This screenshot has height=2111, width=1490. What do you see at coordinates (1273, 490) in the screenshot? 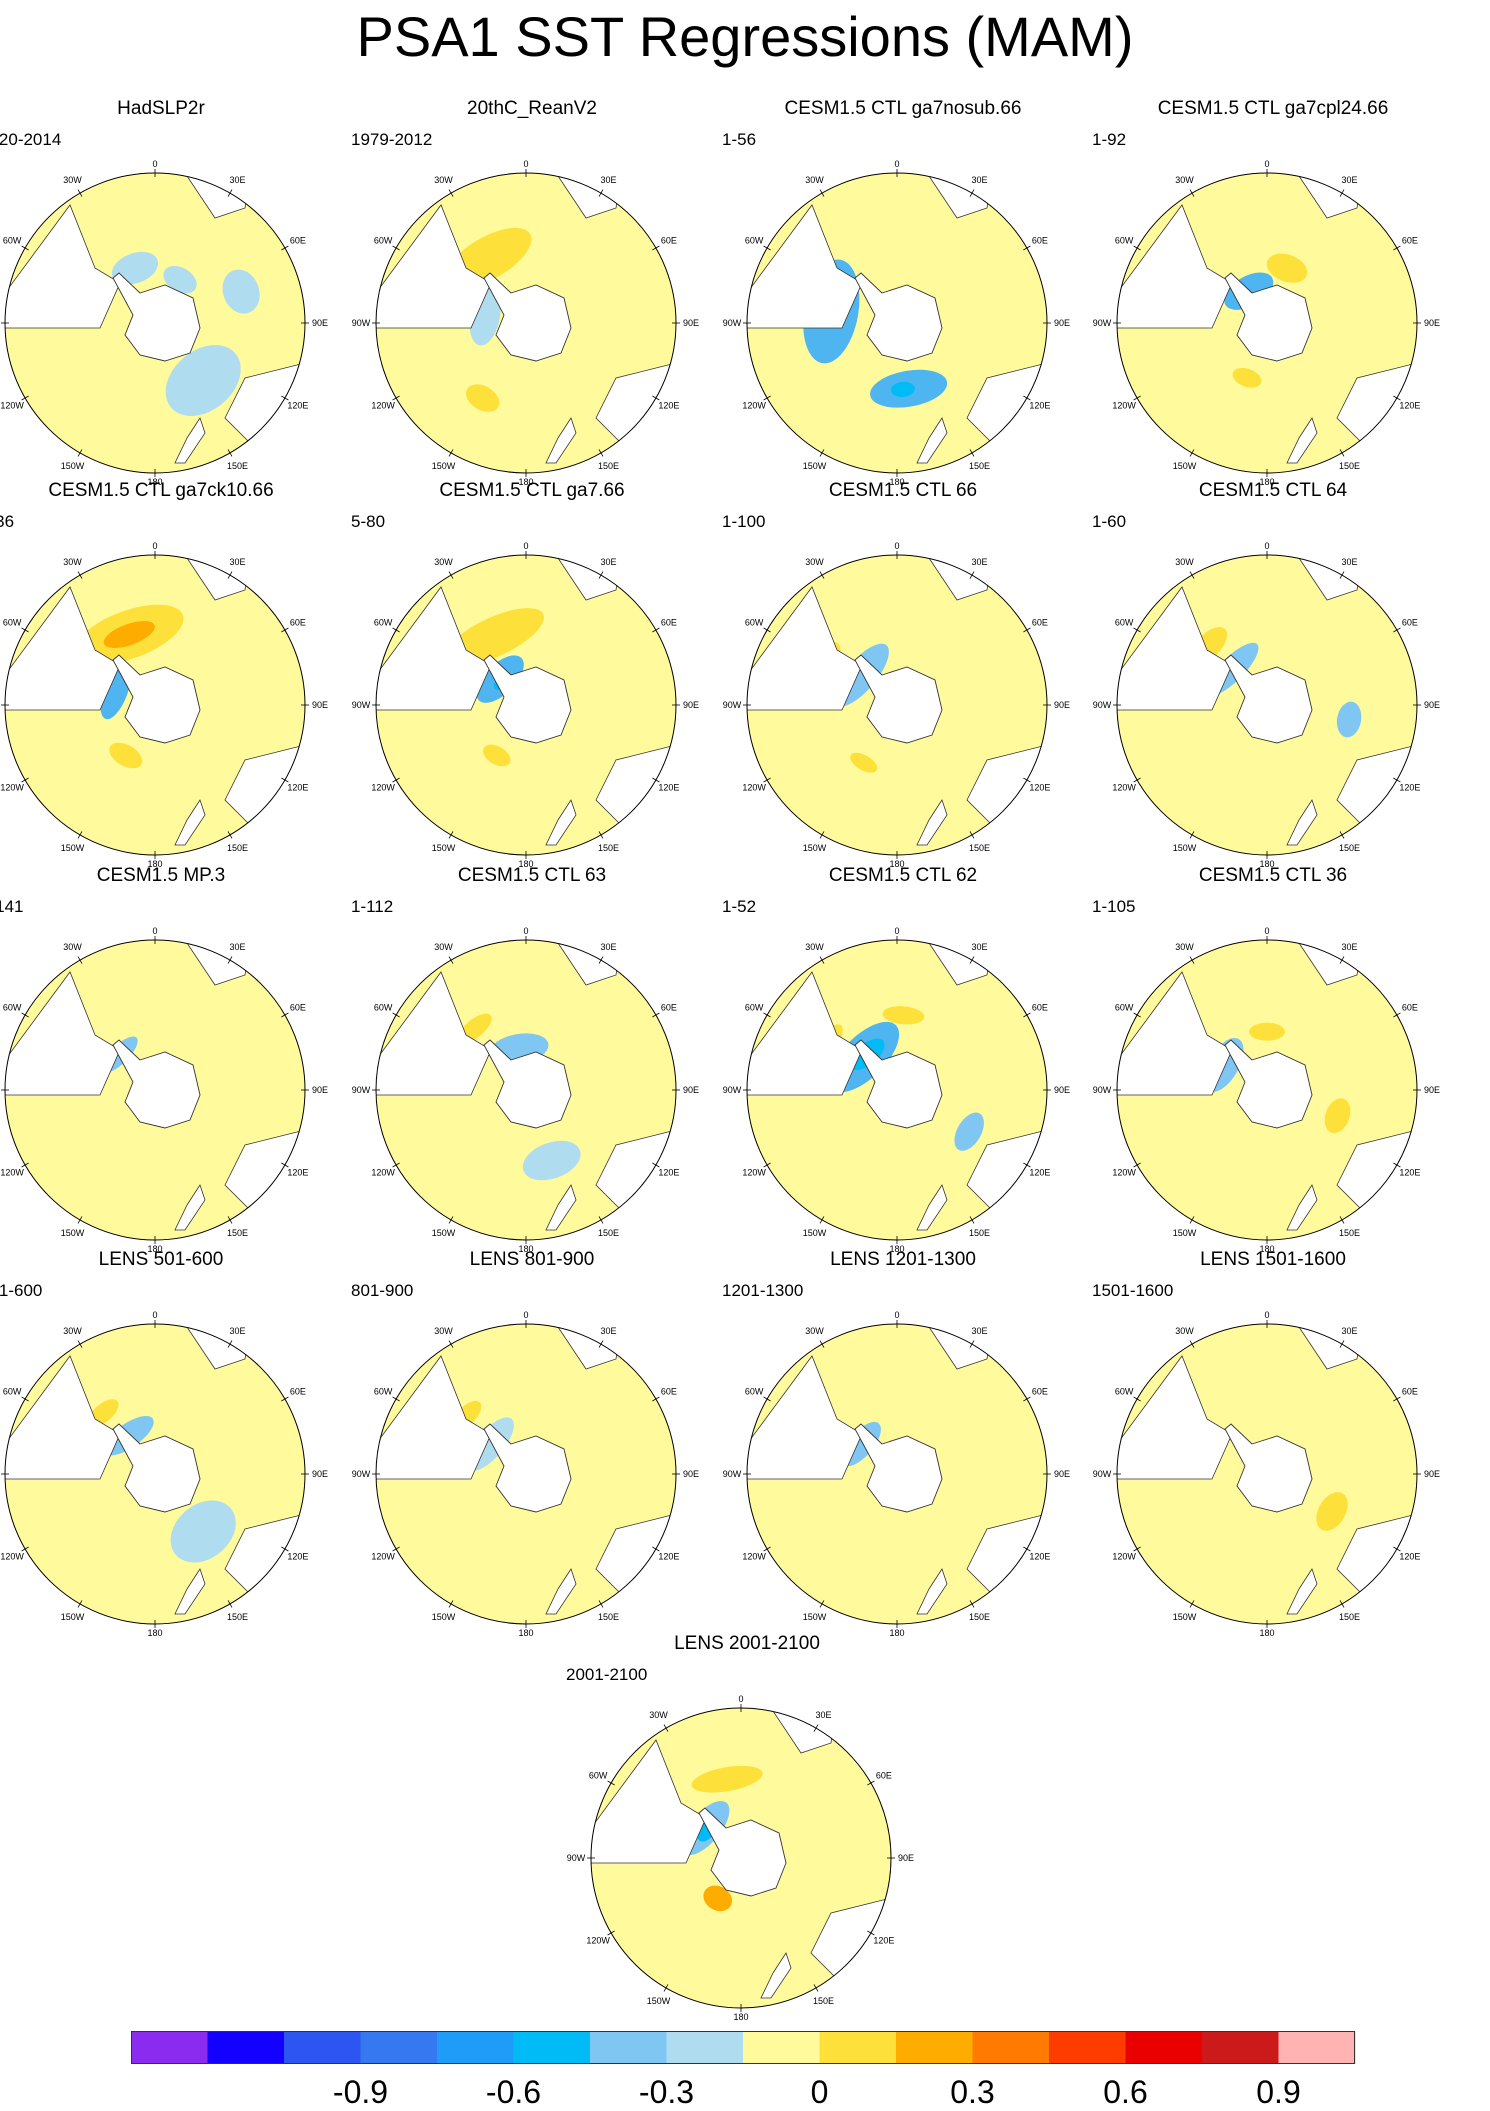
I see `panel-title: CESM1.5 CTL 64` at bounding box center [1273, 490].